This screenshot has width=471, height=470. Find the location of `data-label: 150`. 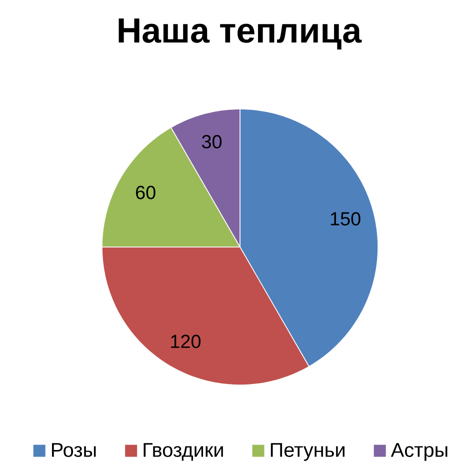

data-label: 150 is located at coordinates (345, 219).